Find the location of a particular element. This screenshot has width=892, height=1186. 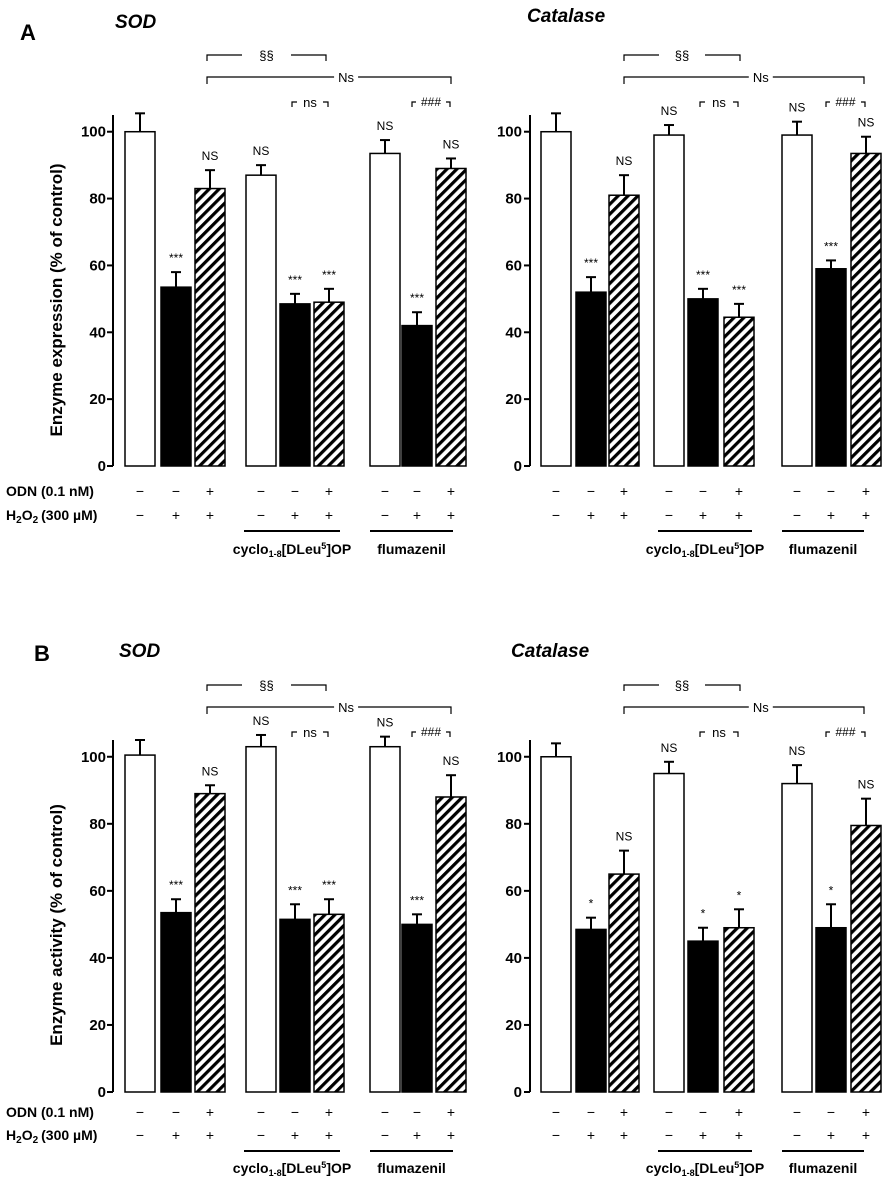

y-tick-label: 100 is located at coordinates (93, 757).